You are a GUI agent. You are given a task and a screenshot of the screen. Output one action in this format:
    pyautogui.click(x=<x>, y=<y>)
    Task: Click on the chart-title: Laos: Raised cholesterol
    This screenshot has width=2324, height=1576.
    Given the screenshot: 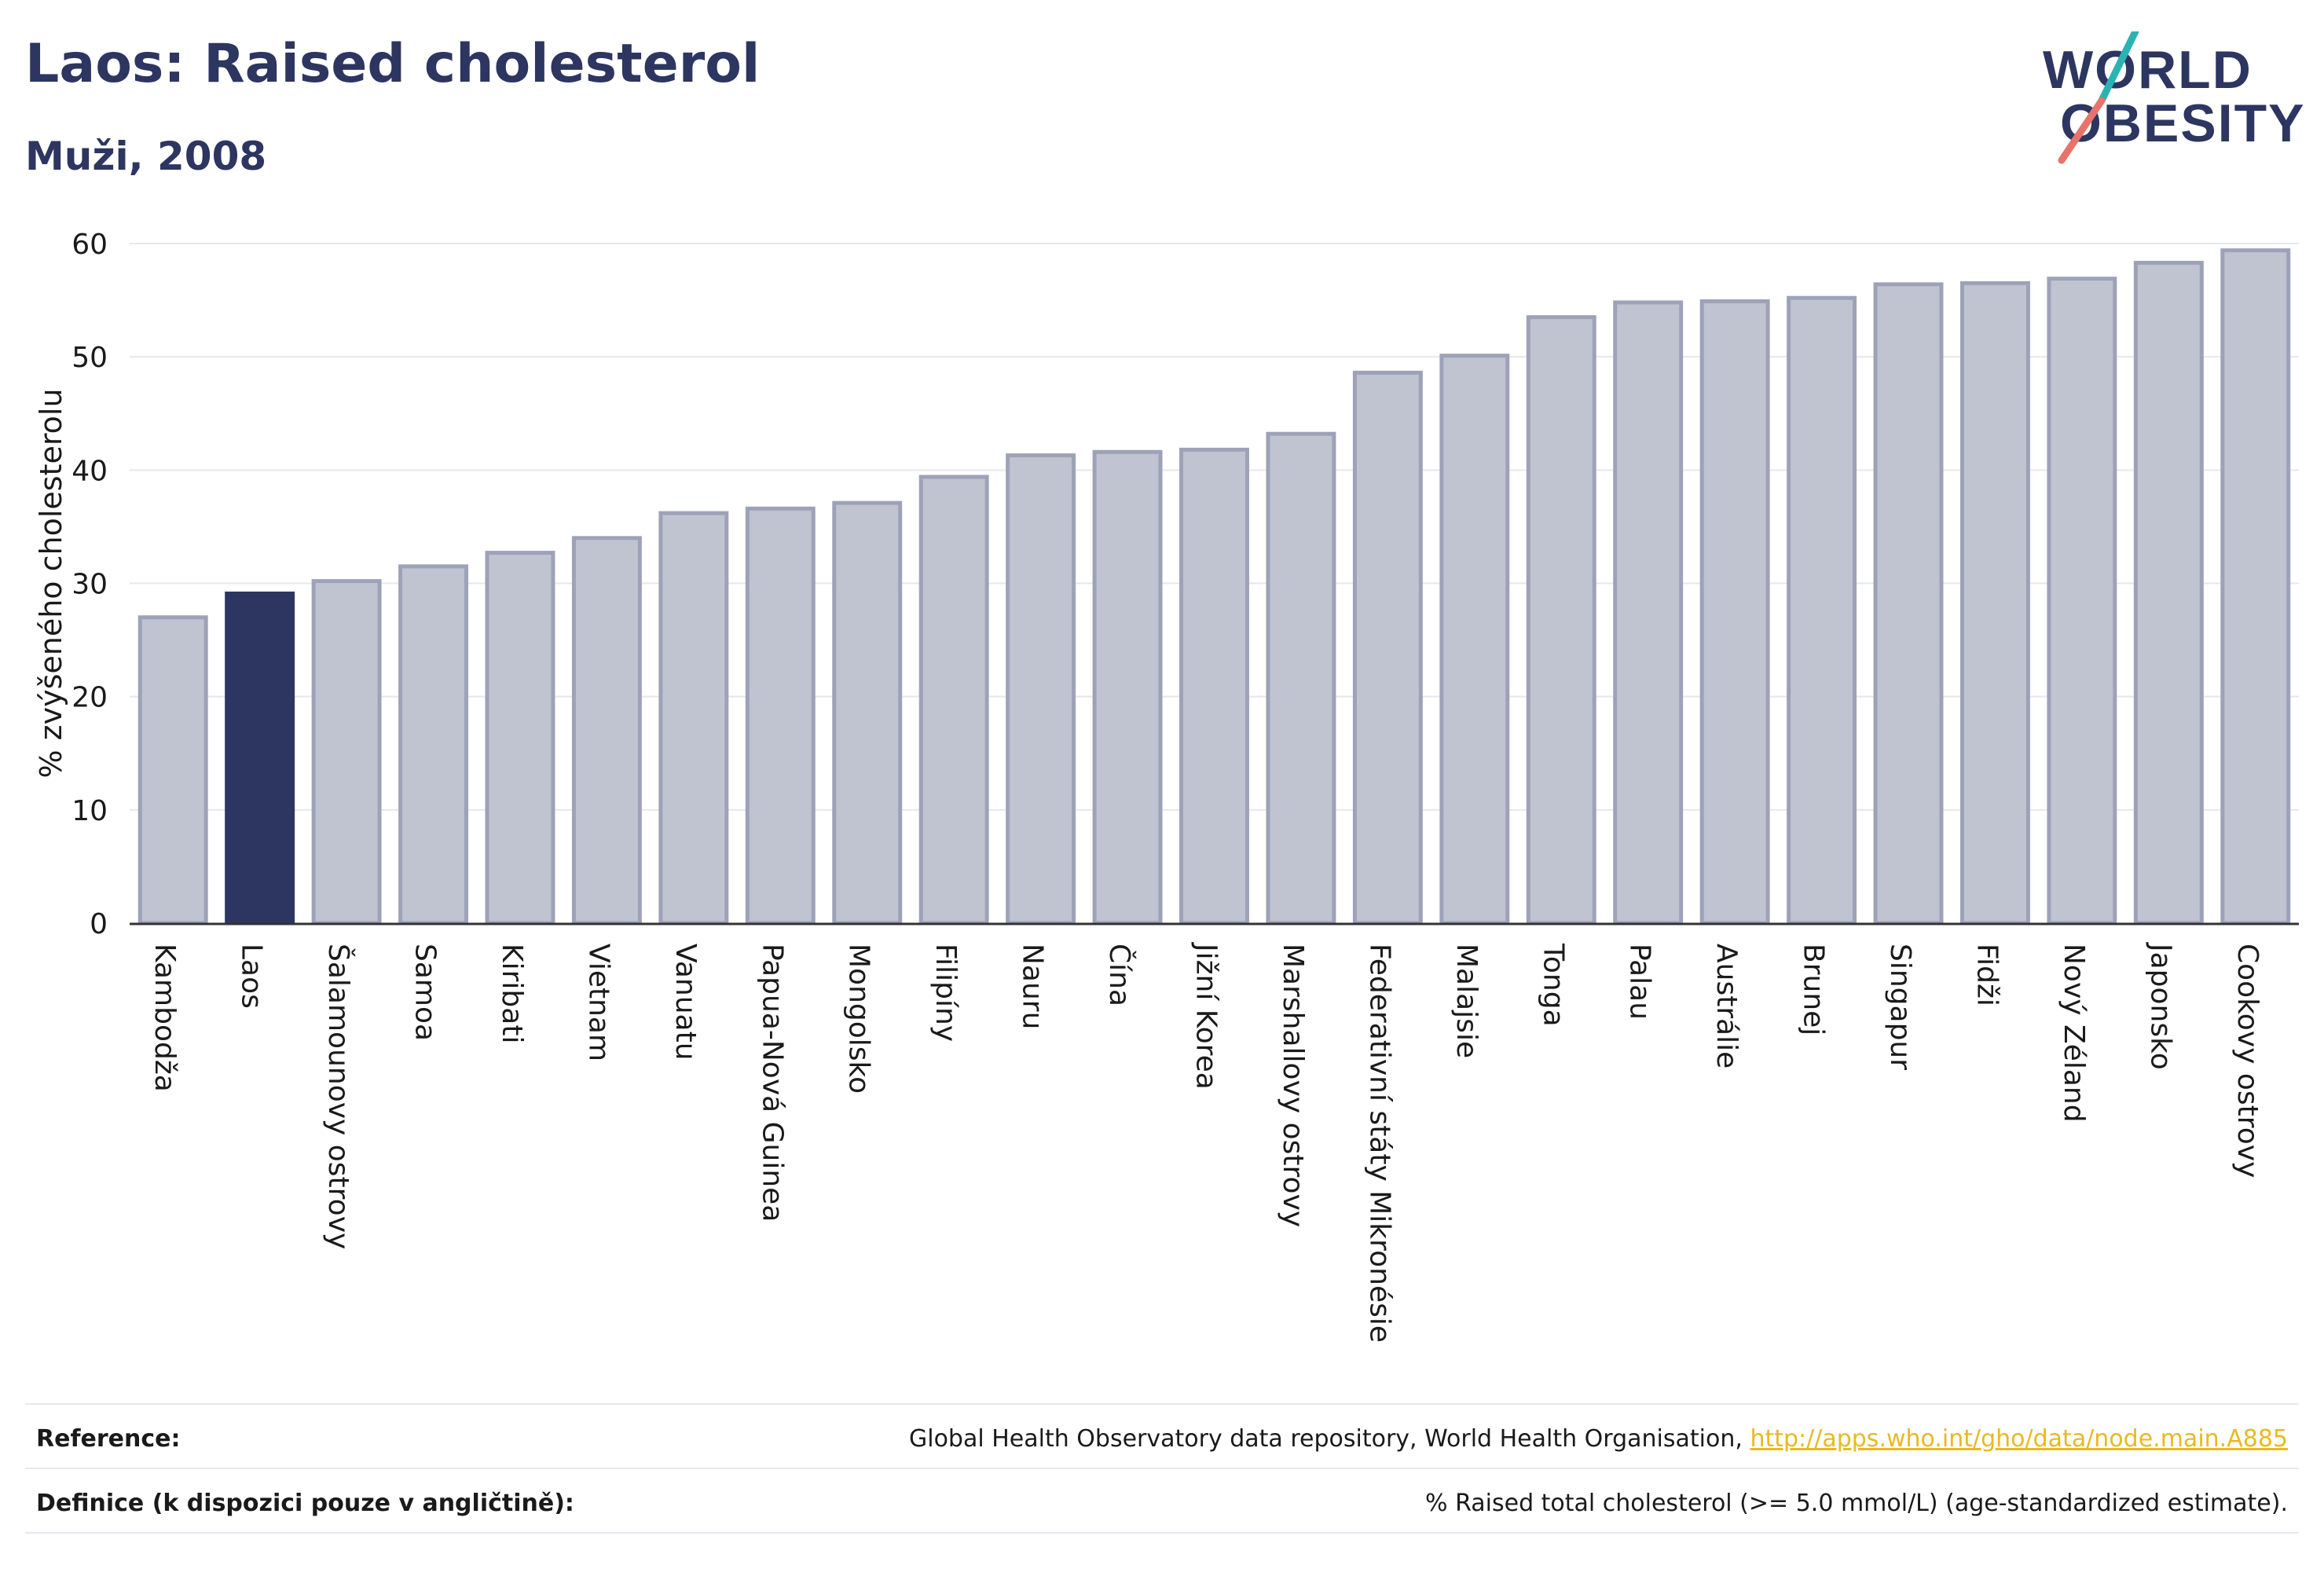 What is the action you would take?
    pyautogui.click(x=393, y=64)
    